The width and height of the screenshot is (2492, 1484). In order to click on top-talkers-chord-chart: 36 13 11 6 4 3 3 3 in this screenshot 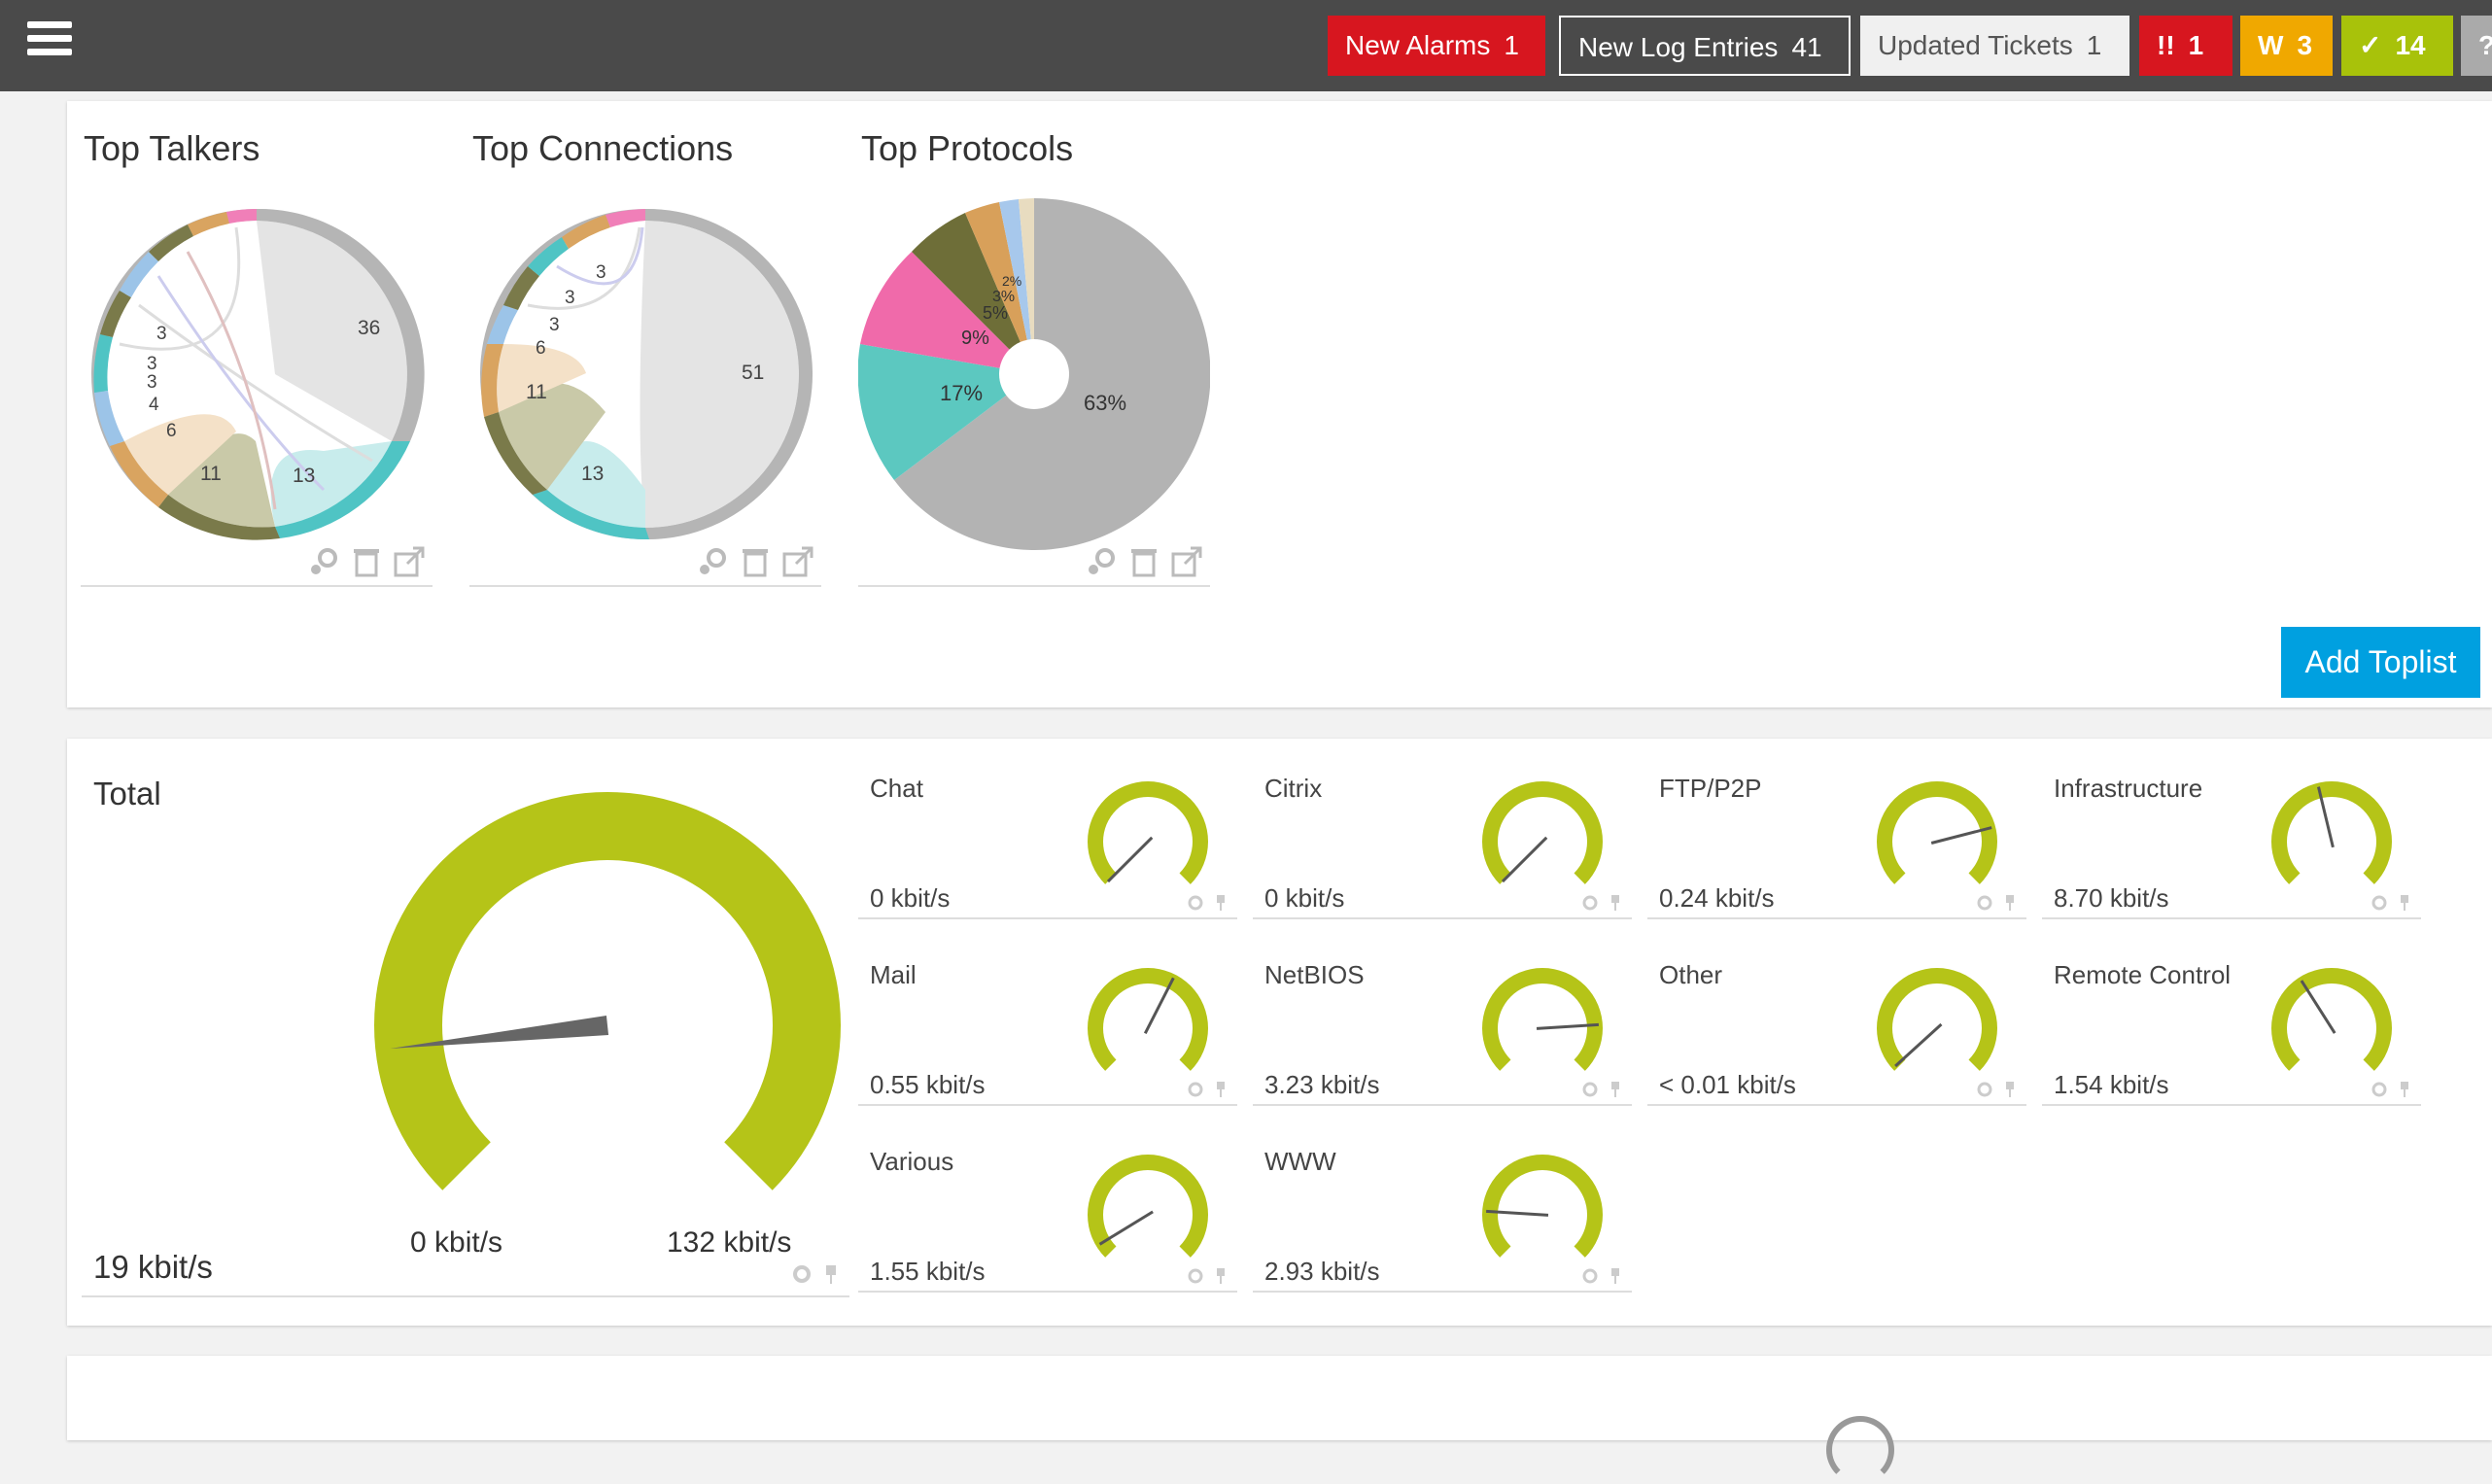, I will do `click(257, 374)`.